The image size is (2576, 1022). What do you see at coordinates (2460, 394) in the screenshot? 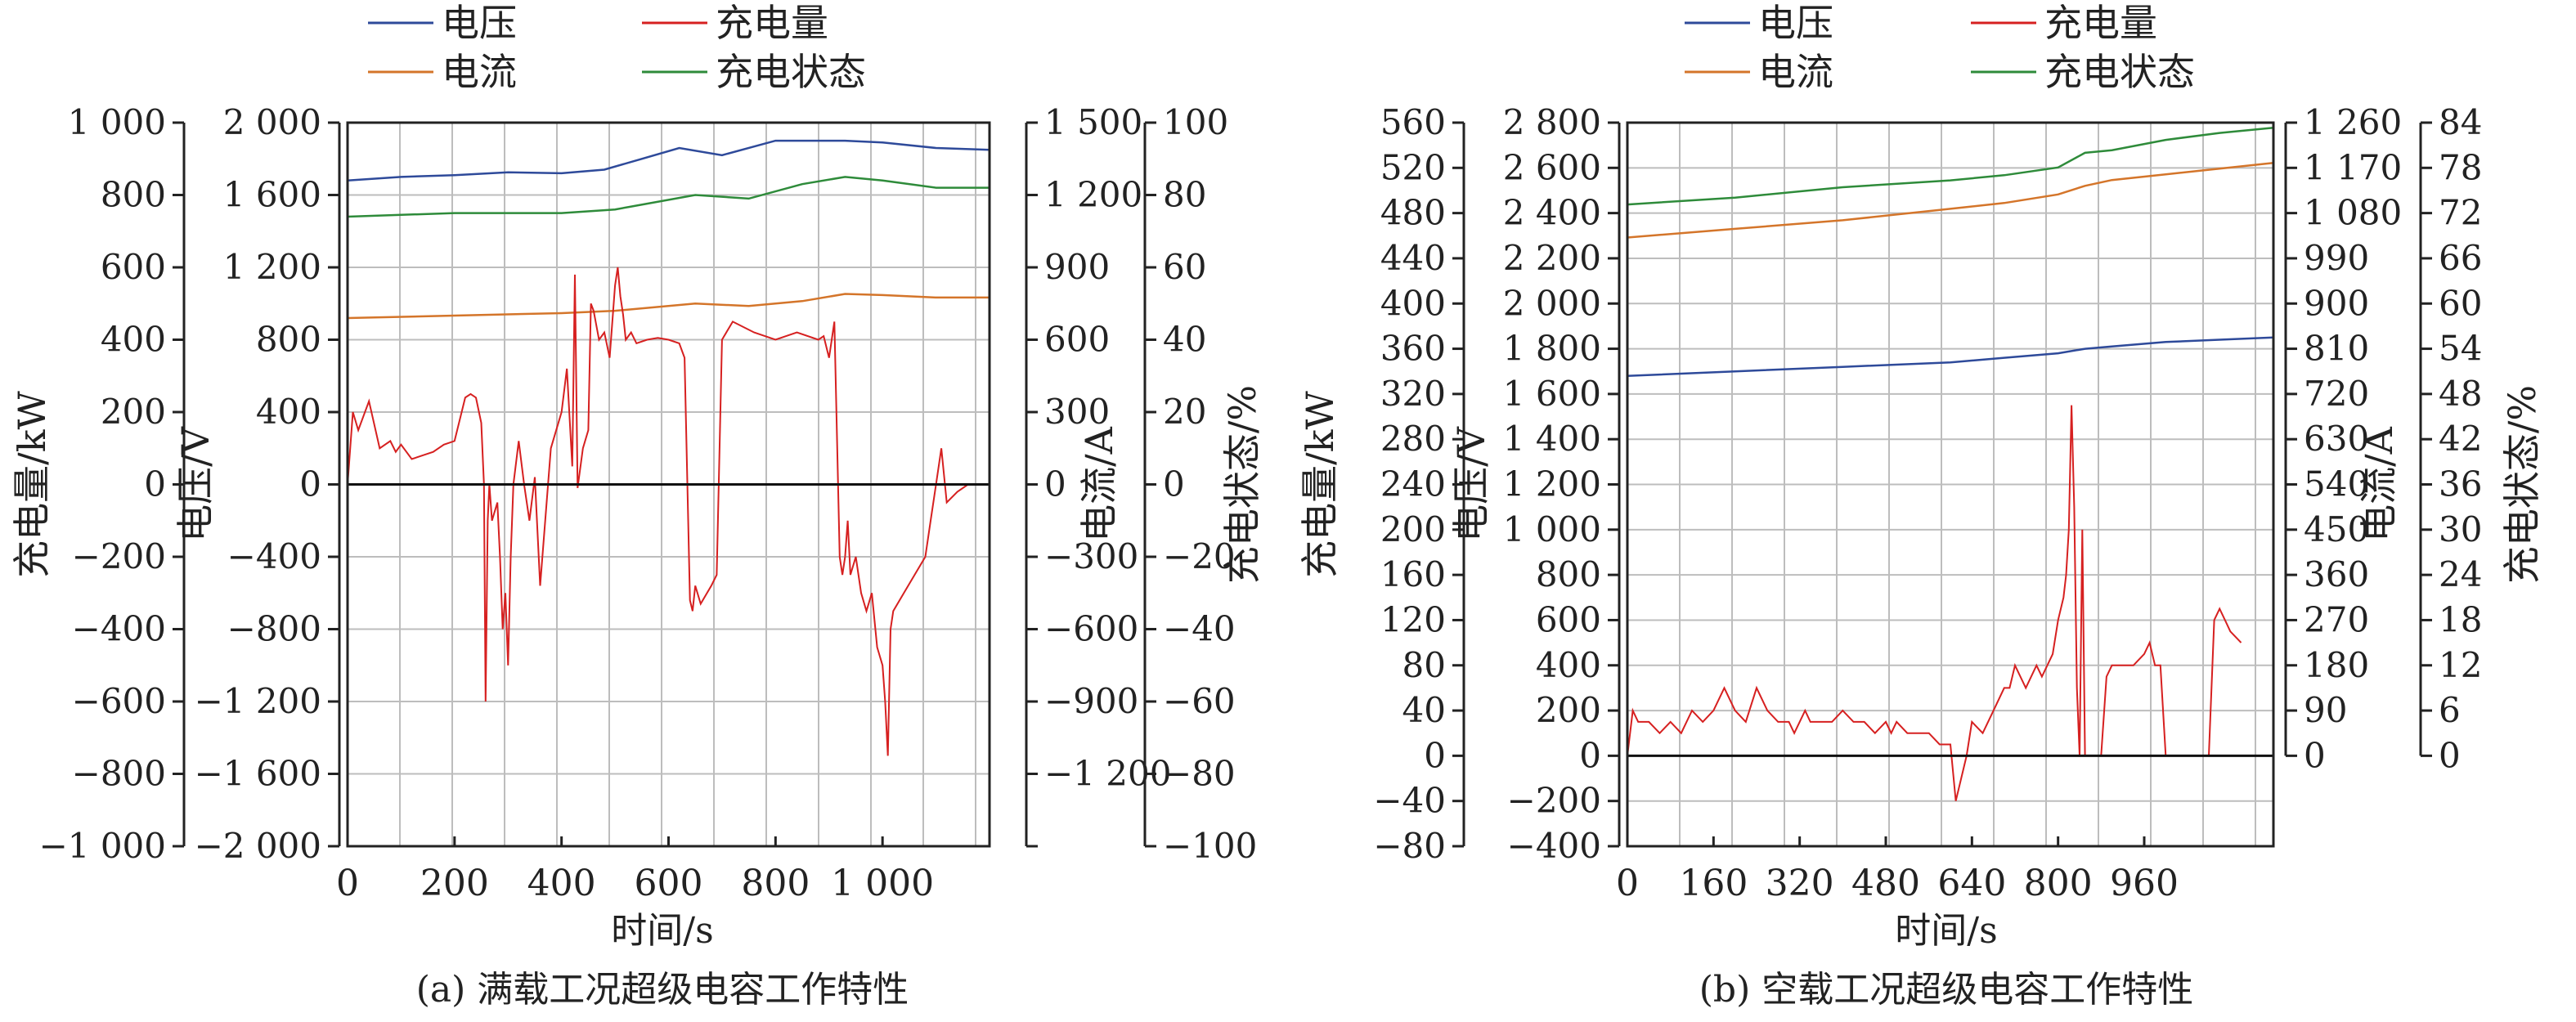
I see `tick-label-soc: 48` at bounding box center [2460, 394].